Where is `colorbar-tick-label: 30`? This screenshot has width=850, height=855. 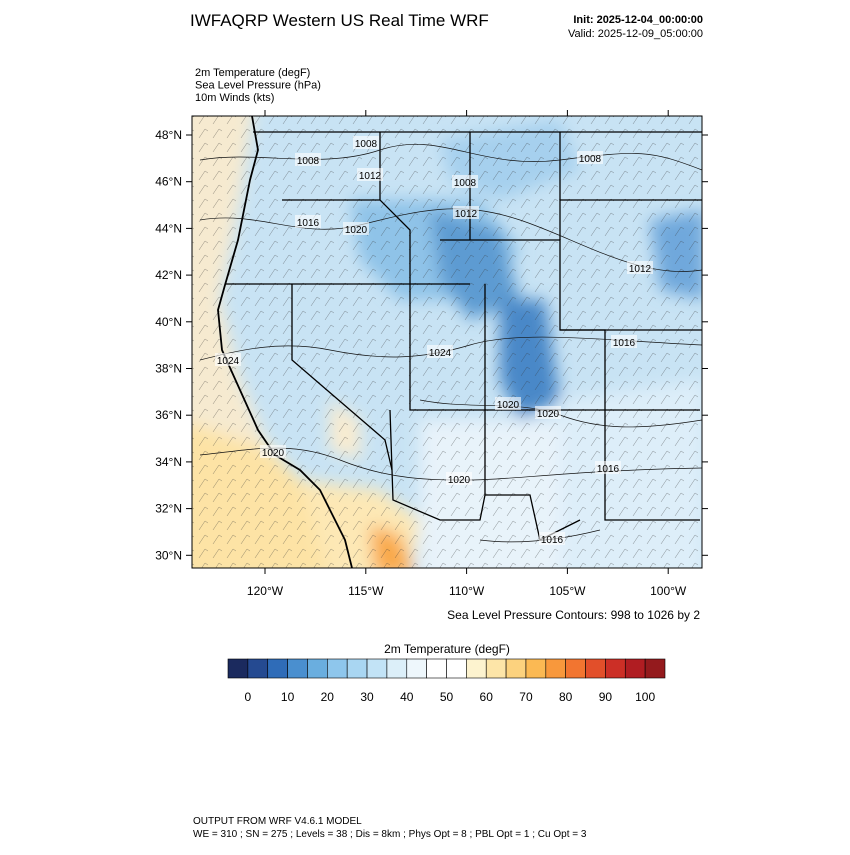
colorbar-tick-label: 30 is located at coordinates (367, 697).